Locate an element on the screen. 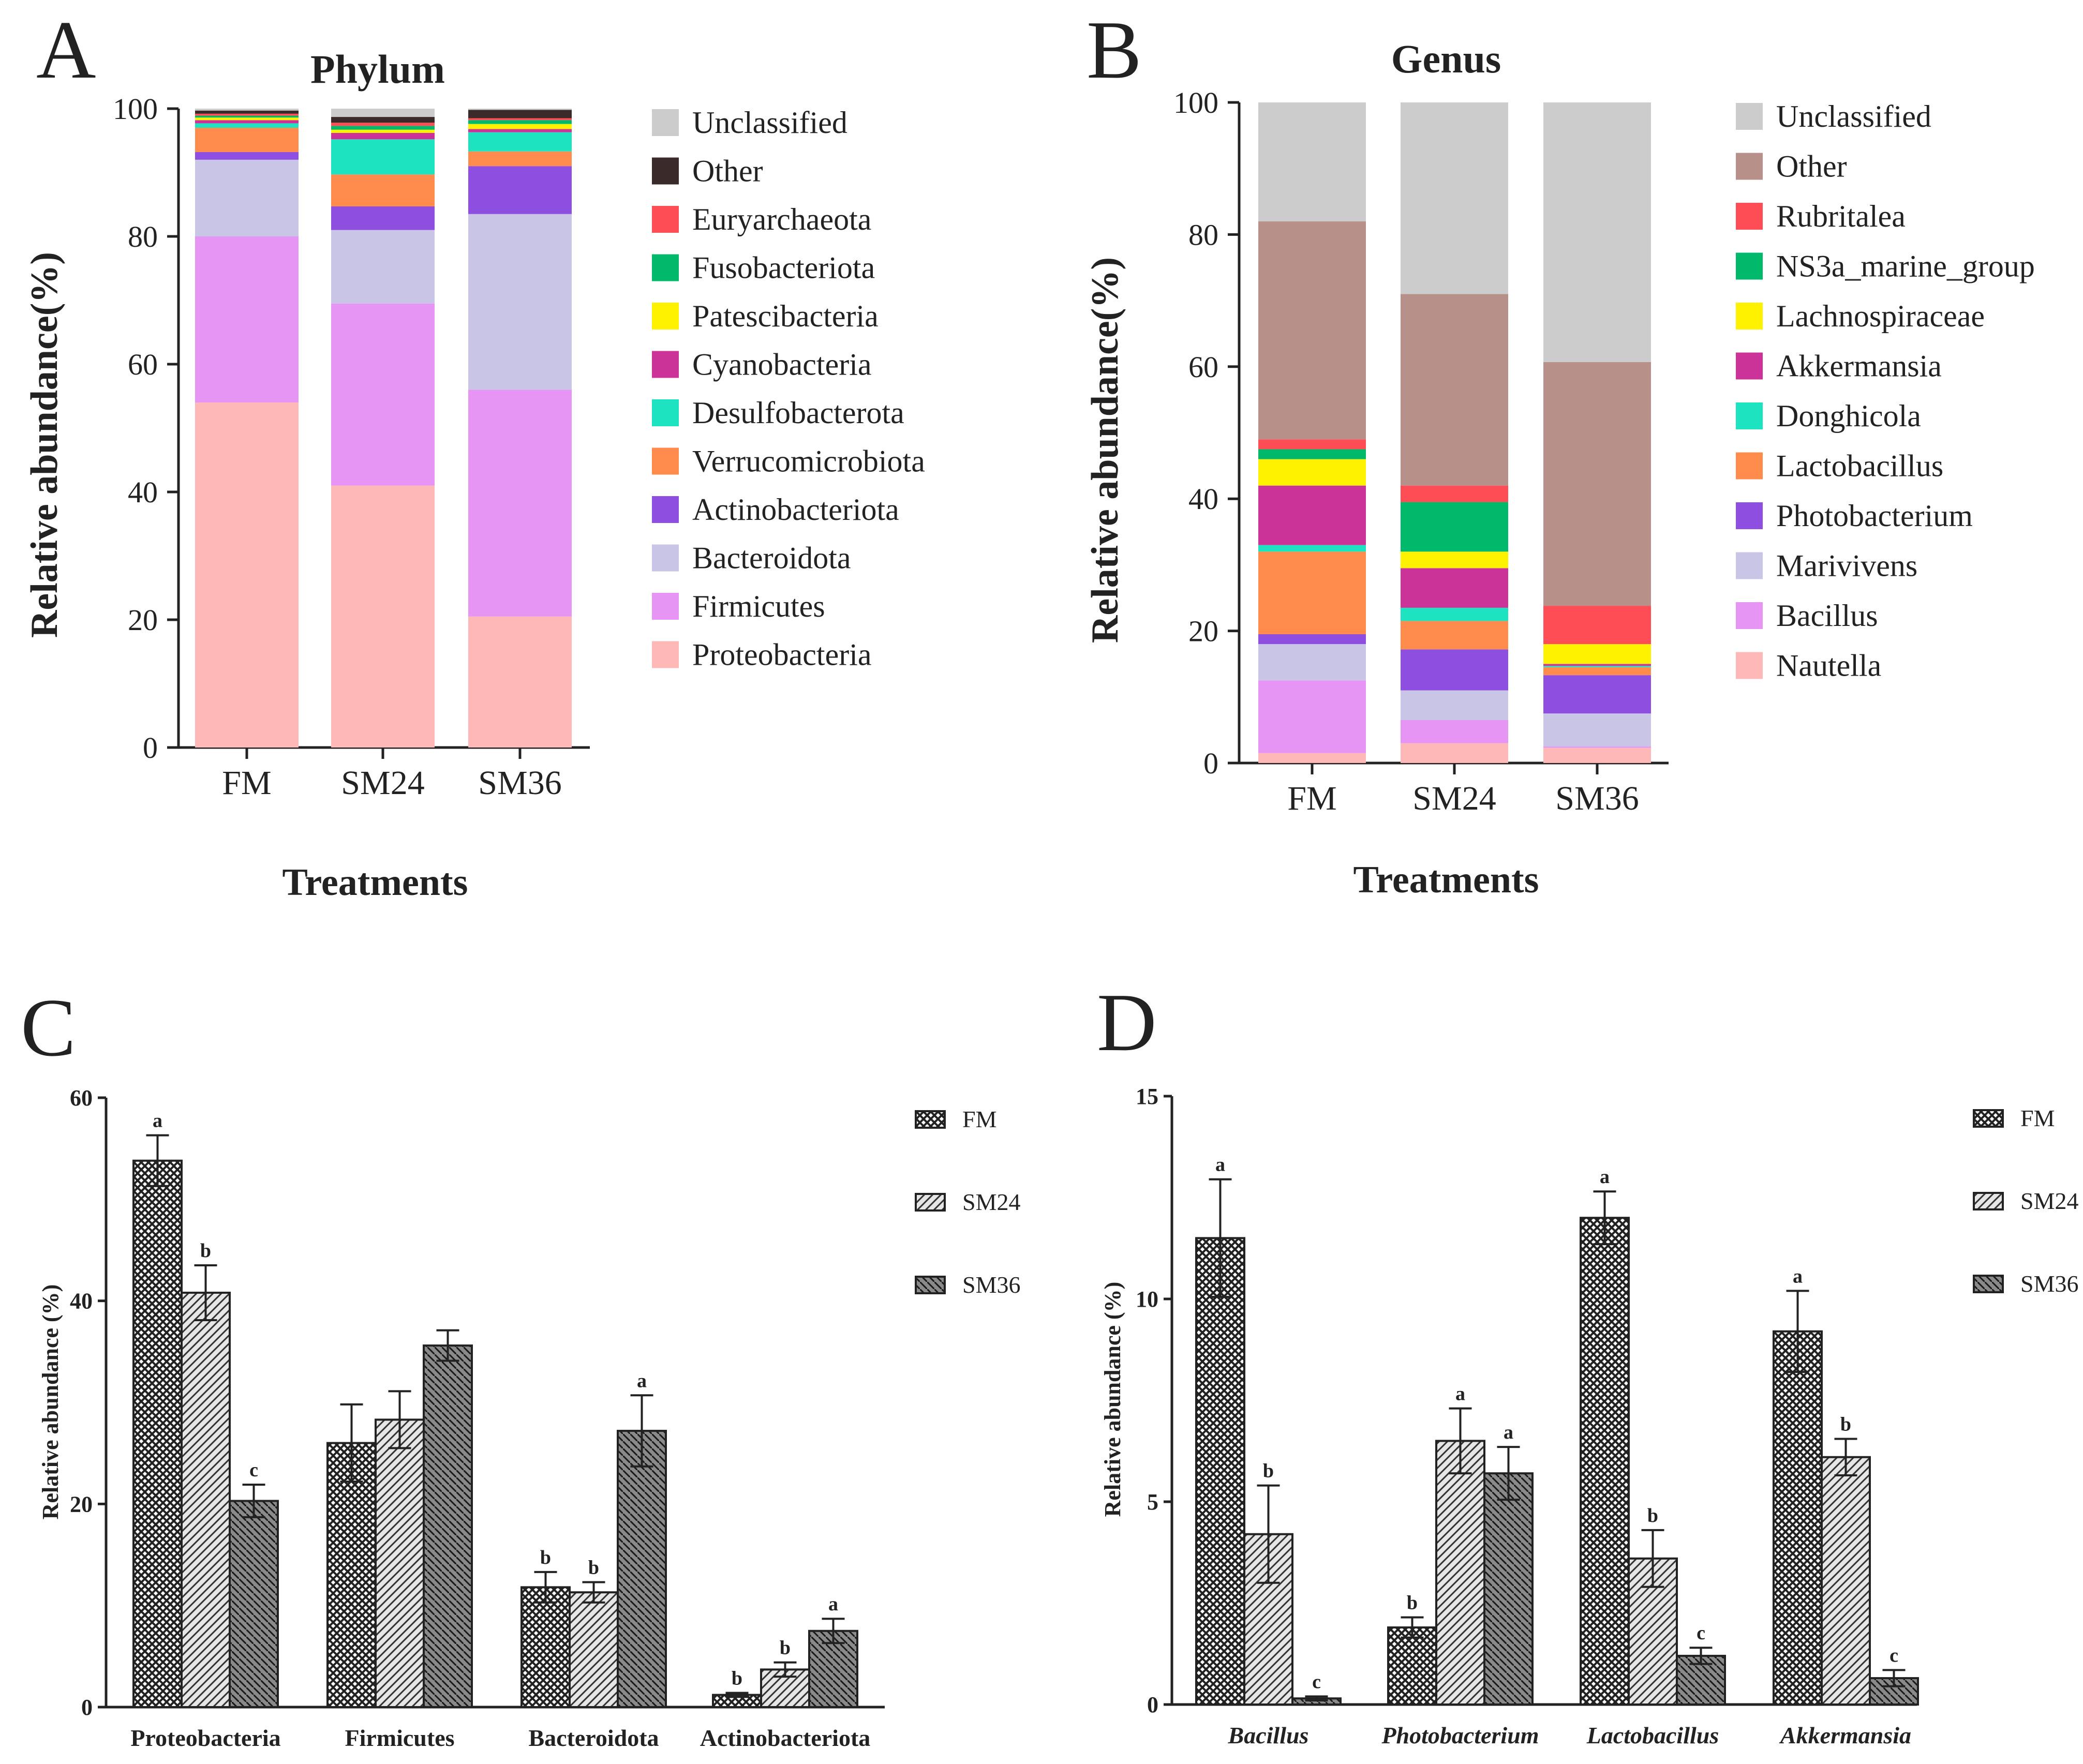  legend-label: Rubritalea is located at coordinates (1841, 216).